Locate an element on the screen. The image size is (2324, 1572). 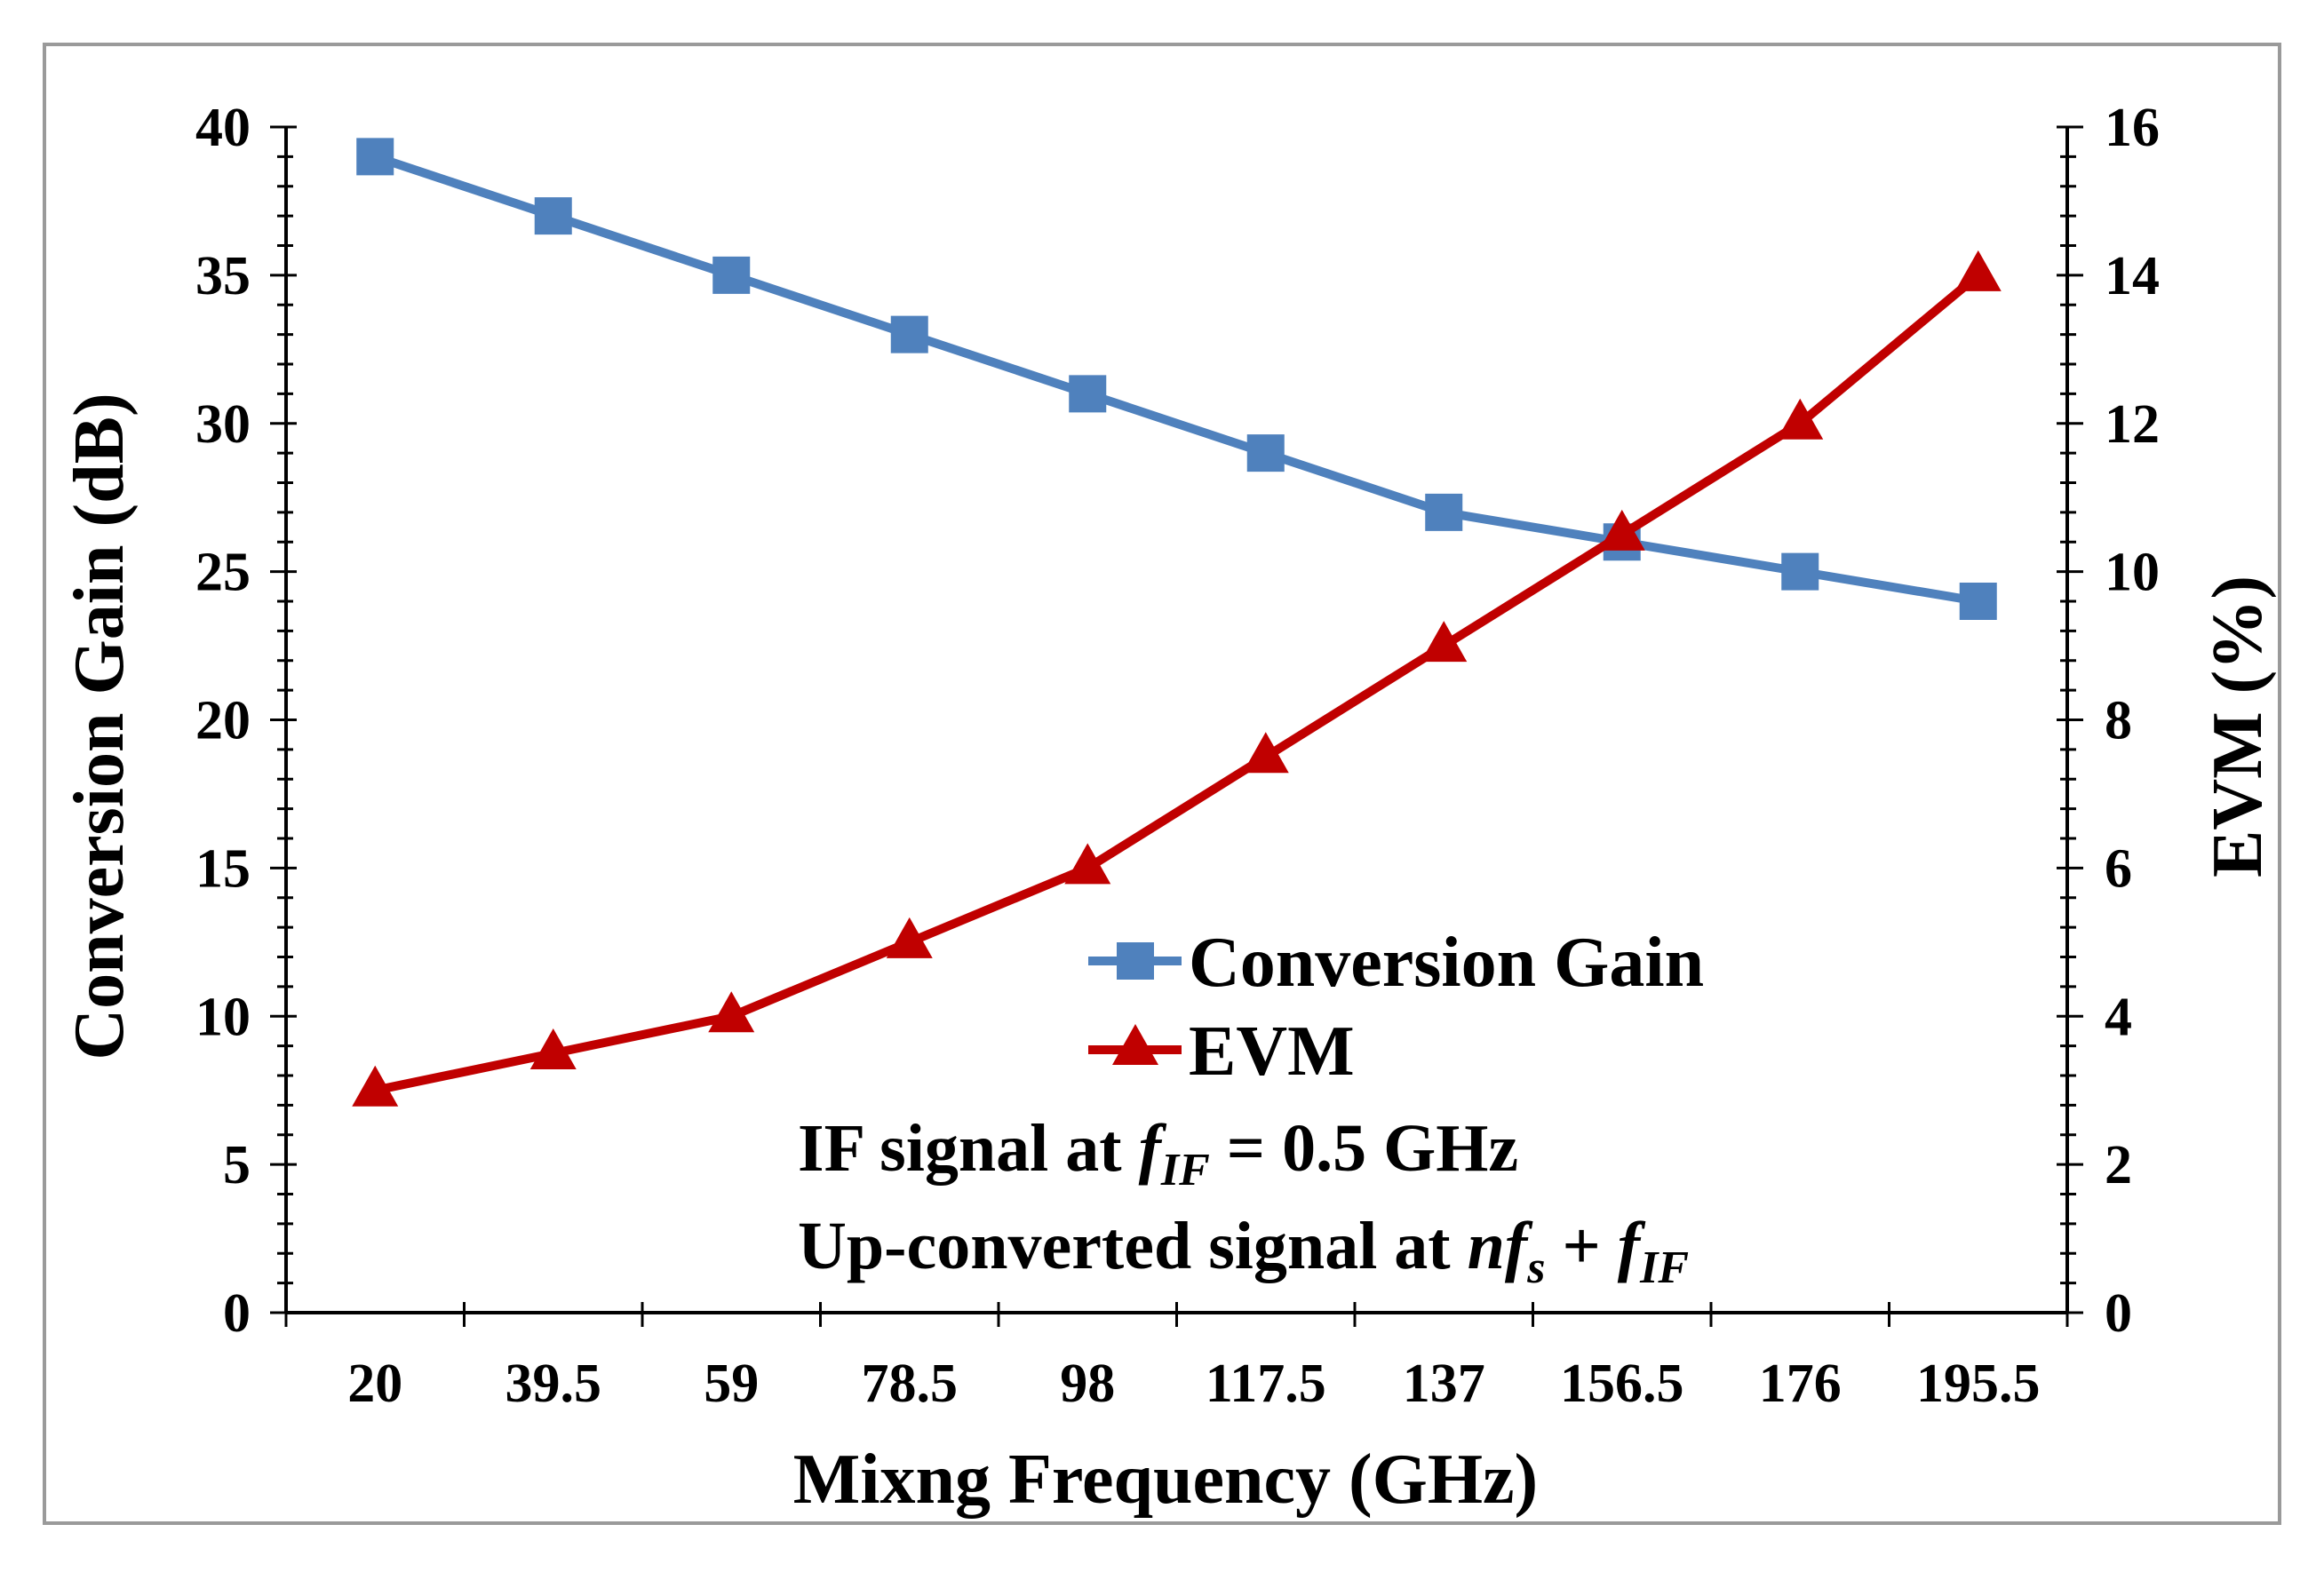
left-y-tick-label: 30 is located at coordinates (223, 424).